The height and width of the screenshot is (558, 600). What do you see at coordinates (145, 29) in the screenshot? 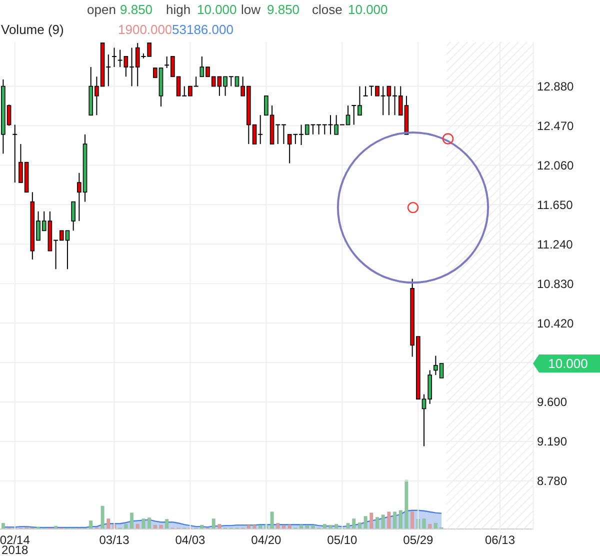
I see `text: 1900.000` at bounding box center [145, 29].